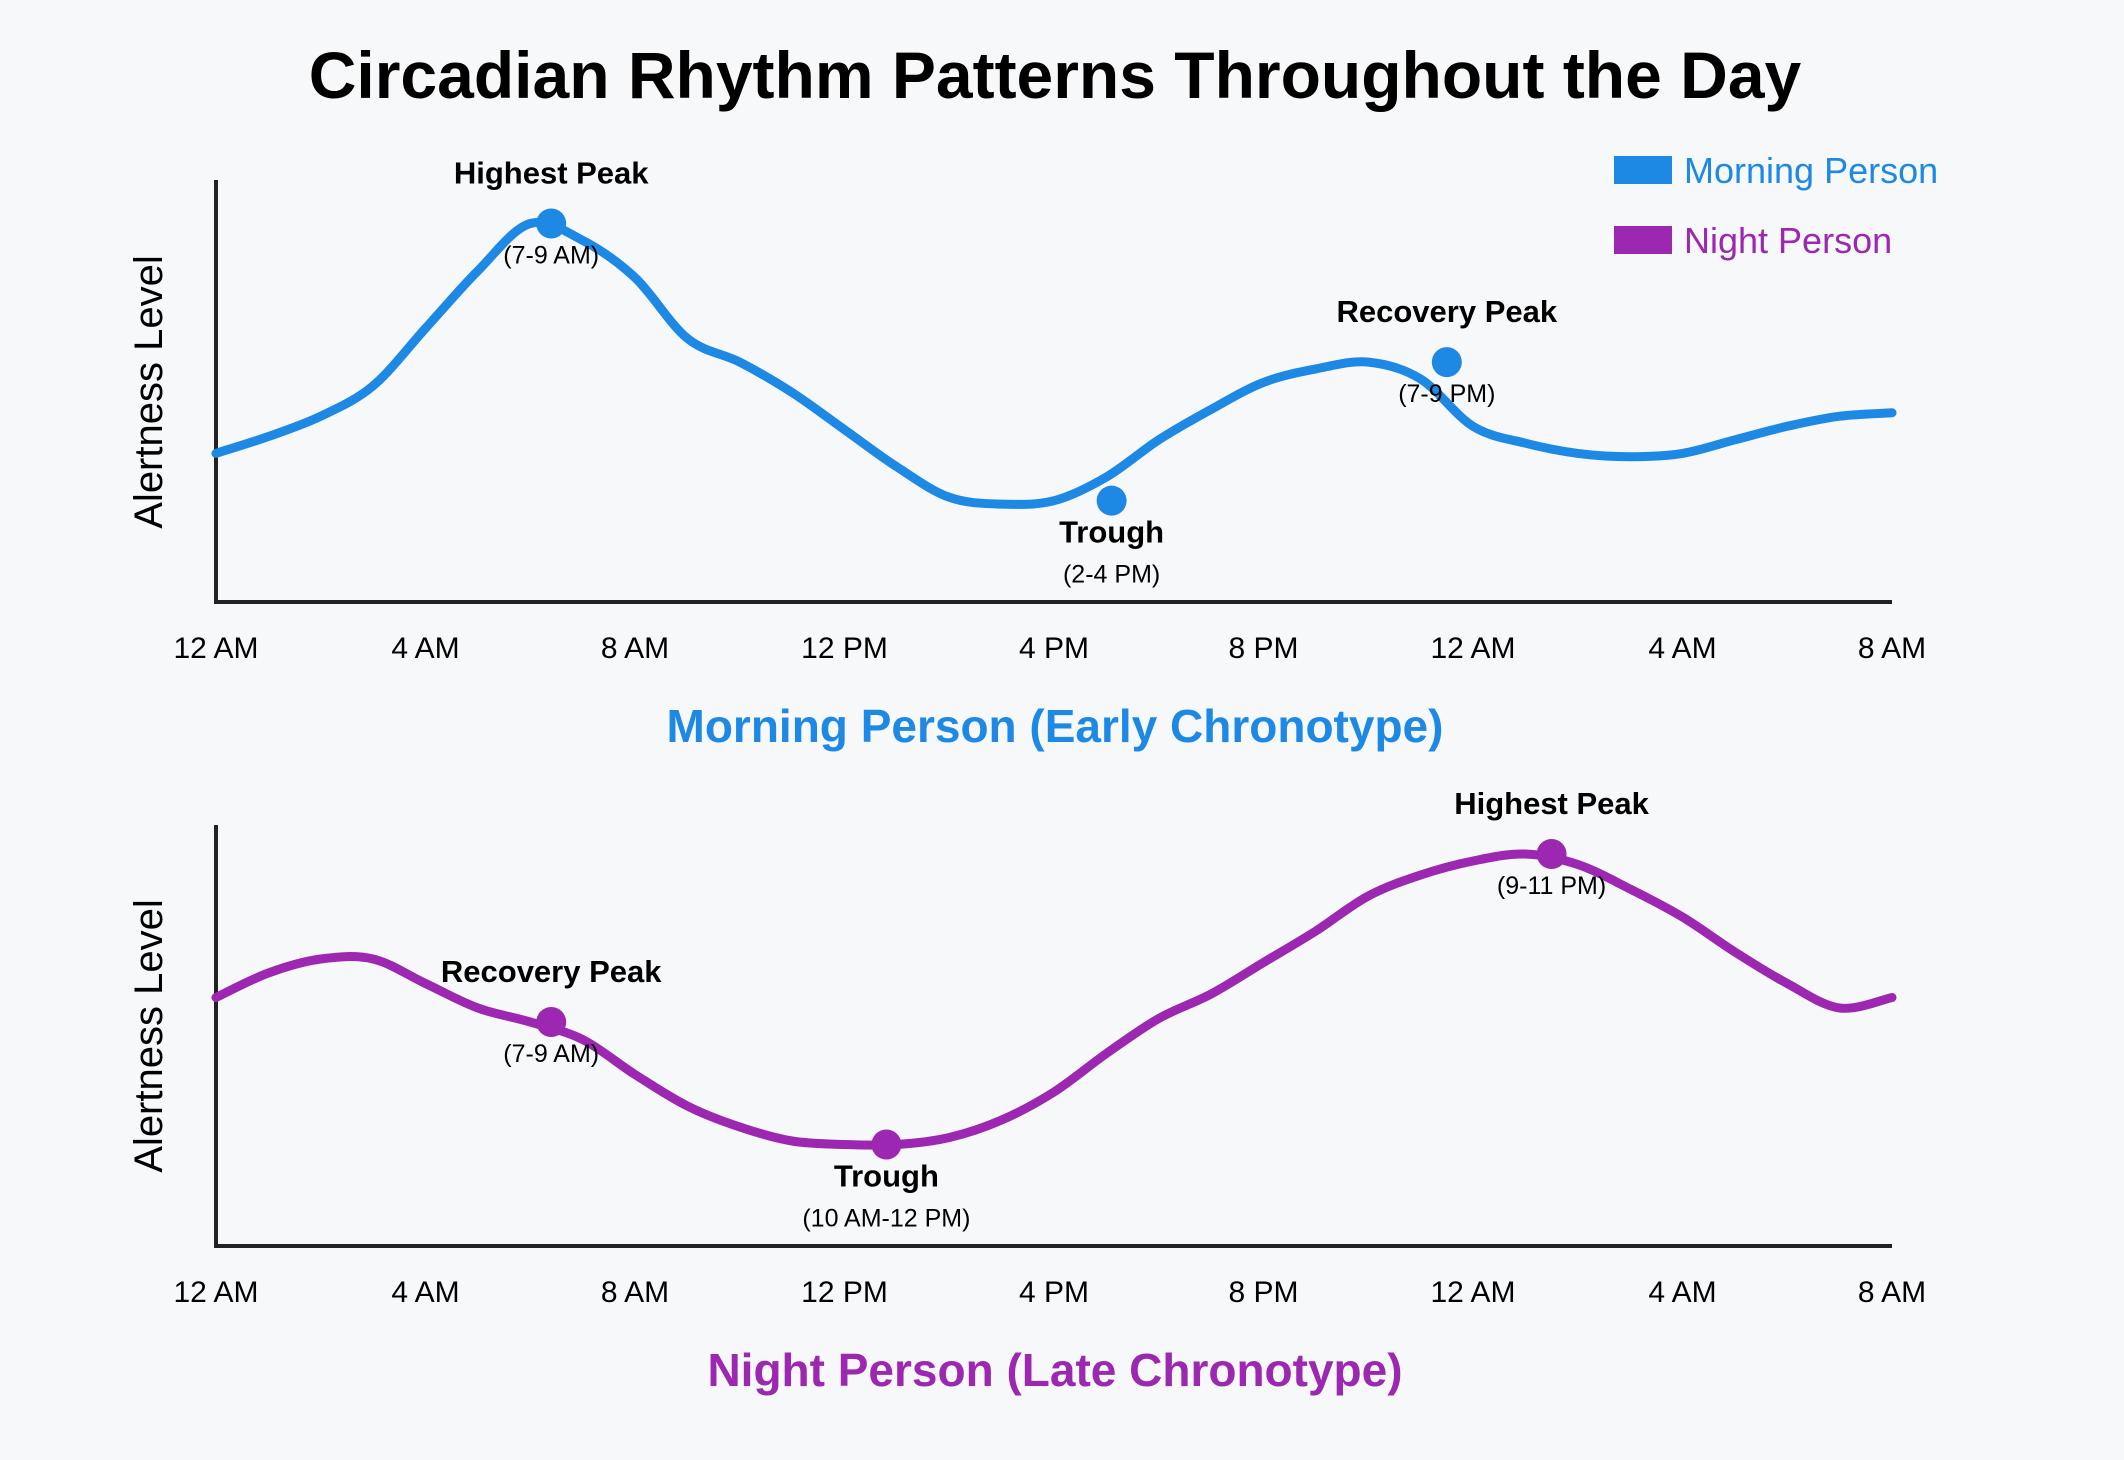  Describe the element at coordinates (1055, 726) in the screenshot. I see `panel-subtitle: Morning Person (Early Chronotype)` at that location.